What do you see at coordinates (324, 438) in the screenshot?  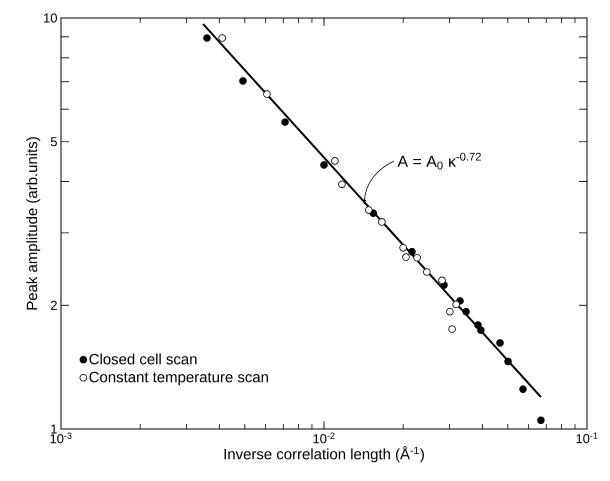 I see `x-tick-label: 10$^{-2}$` at bounding box center [324, 438].